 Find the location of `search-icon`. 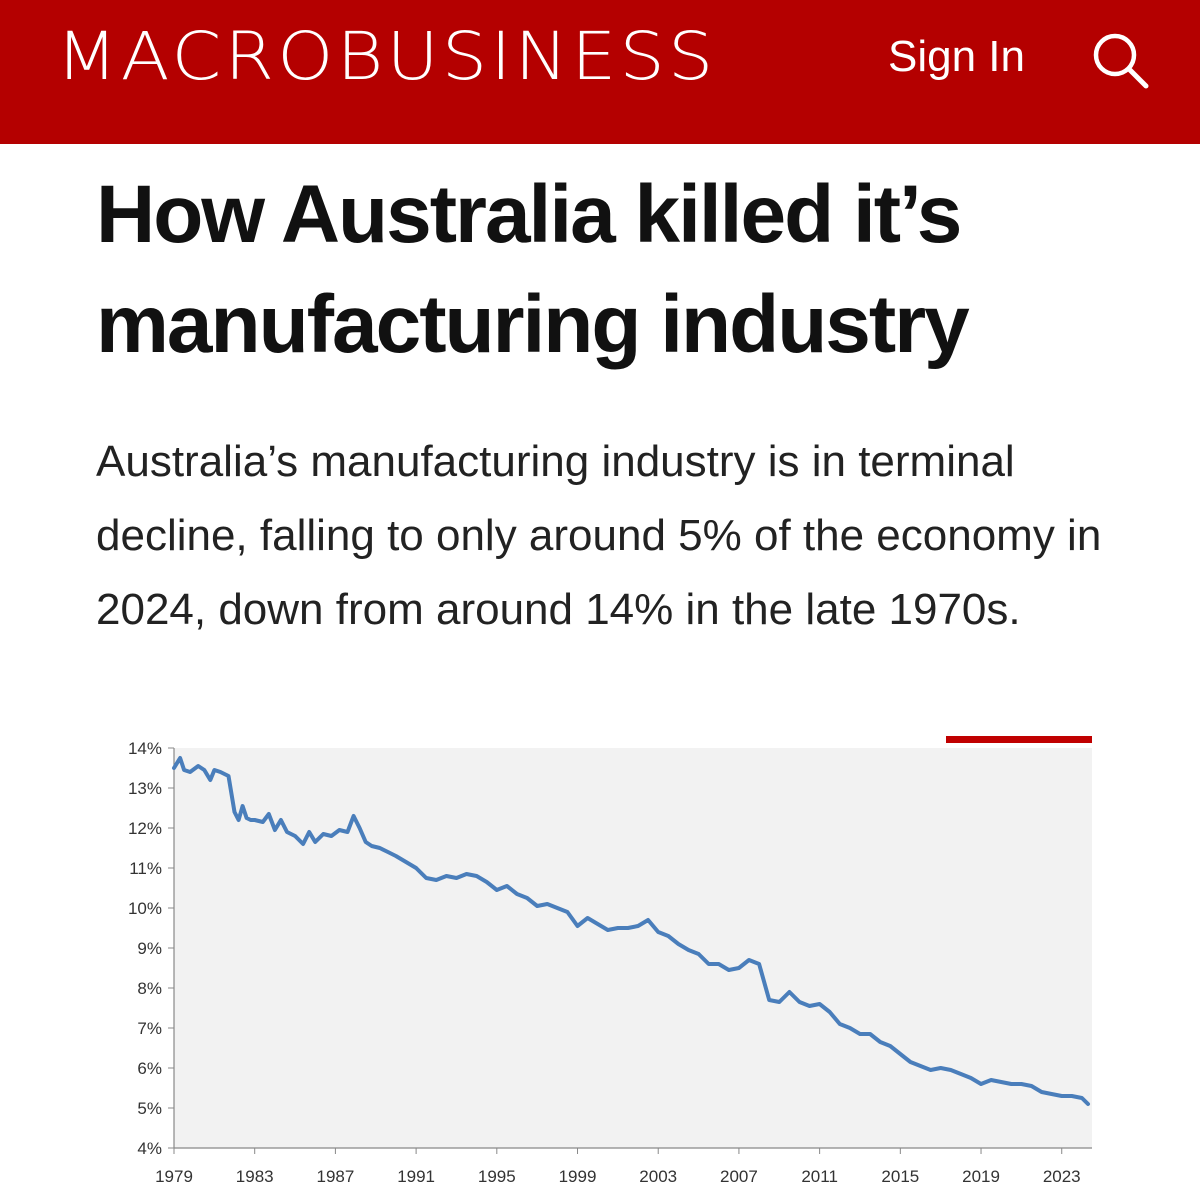

search-icon is located at coordinates (1121, 61).